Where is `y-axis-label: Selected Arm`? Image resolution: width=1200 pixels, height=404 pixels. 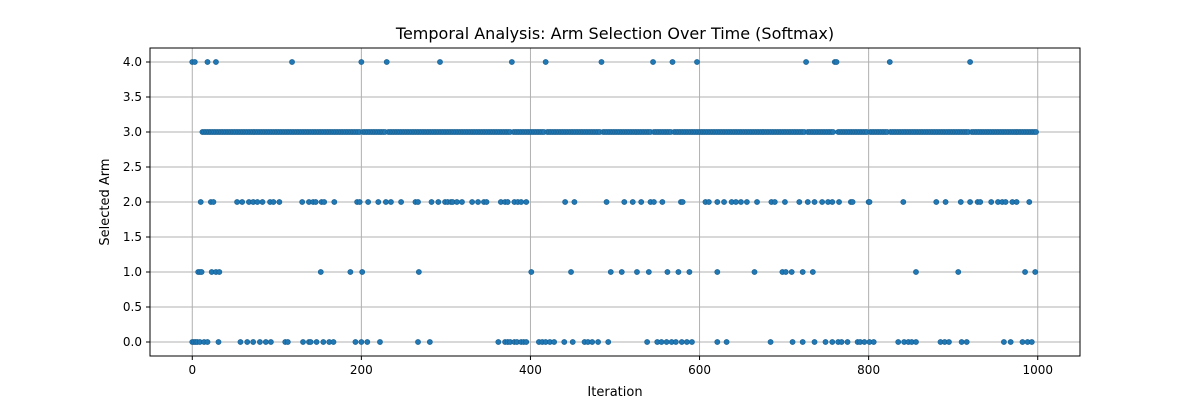 y-axis-label: Selected Arm is located at coordinates (105, 201).